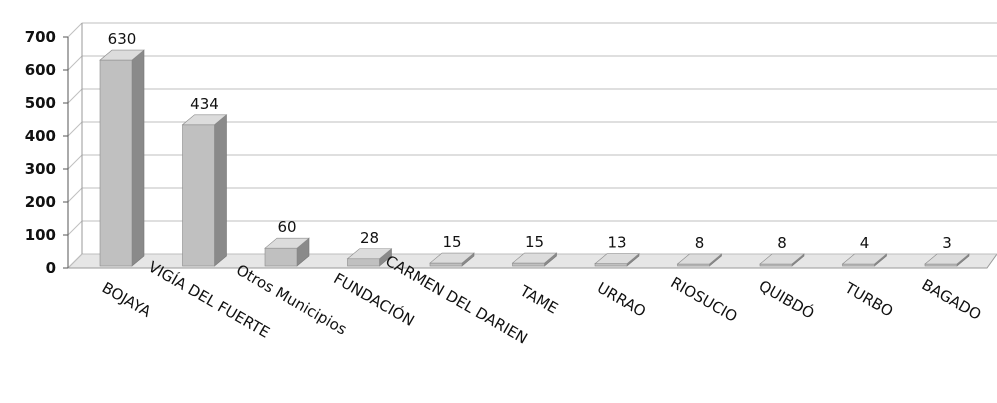  What do you see at coordinates (947, 243) in the screenshot?
I see `data-label: 3` at bounding box center [947, 243].